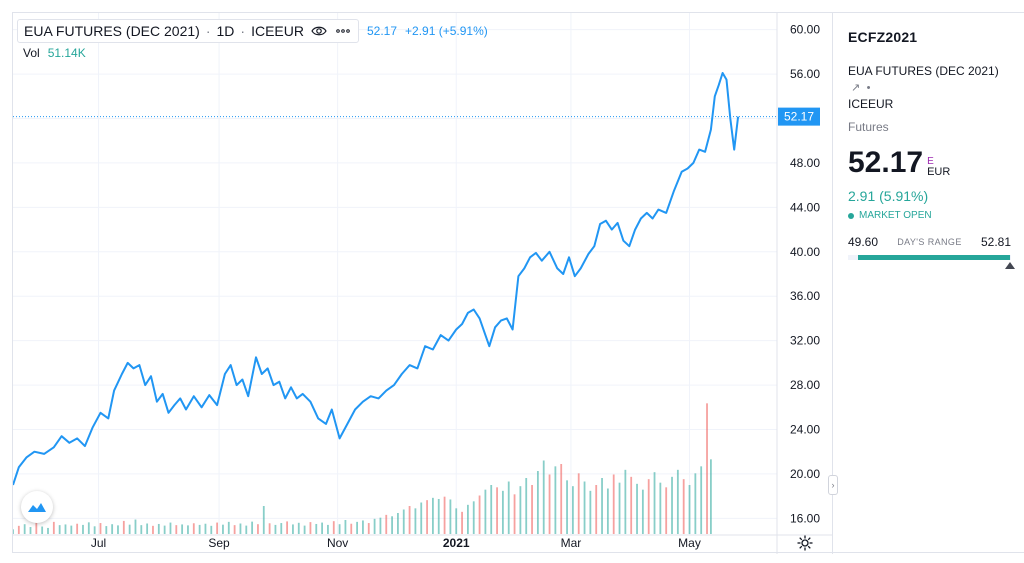  I want to click on legend-last-price: 52.17, so click(382, 31).